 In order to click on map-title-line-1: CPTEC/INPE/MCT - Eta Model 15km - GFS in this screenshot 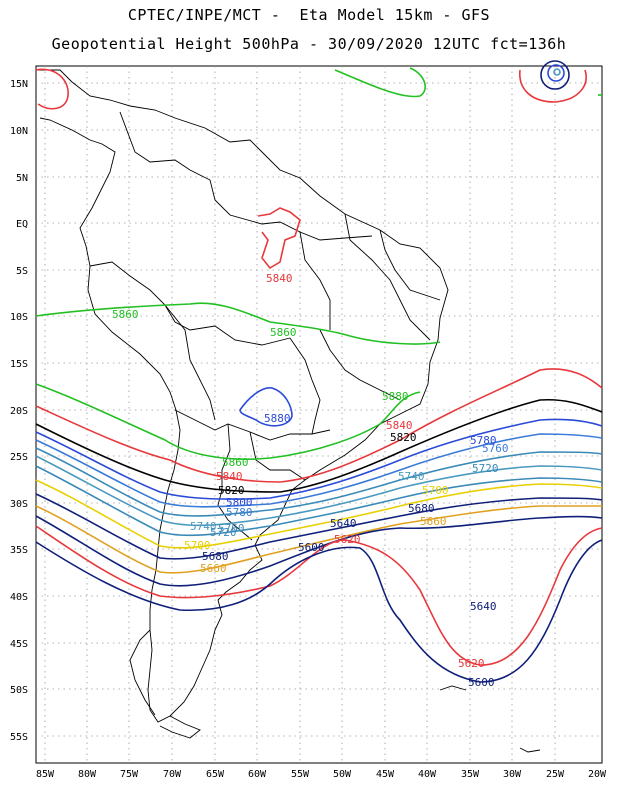, I will do `click(309, 15)`.